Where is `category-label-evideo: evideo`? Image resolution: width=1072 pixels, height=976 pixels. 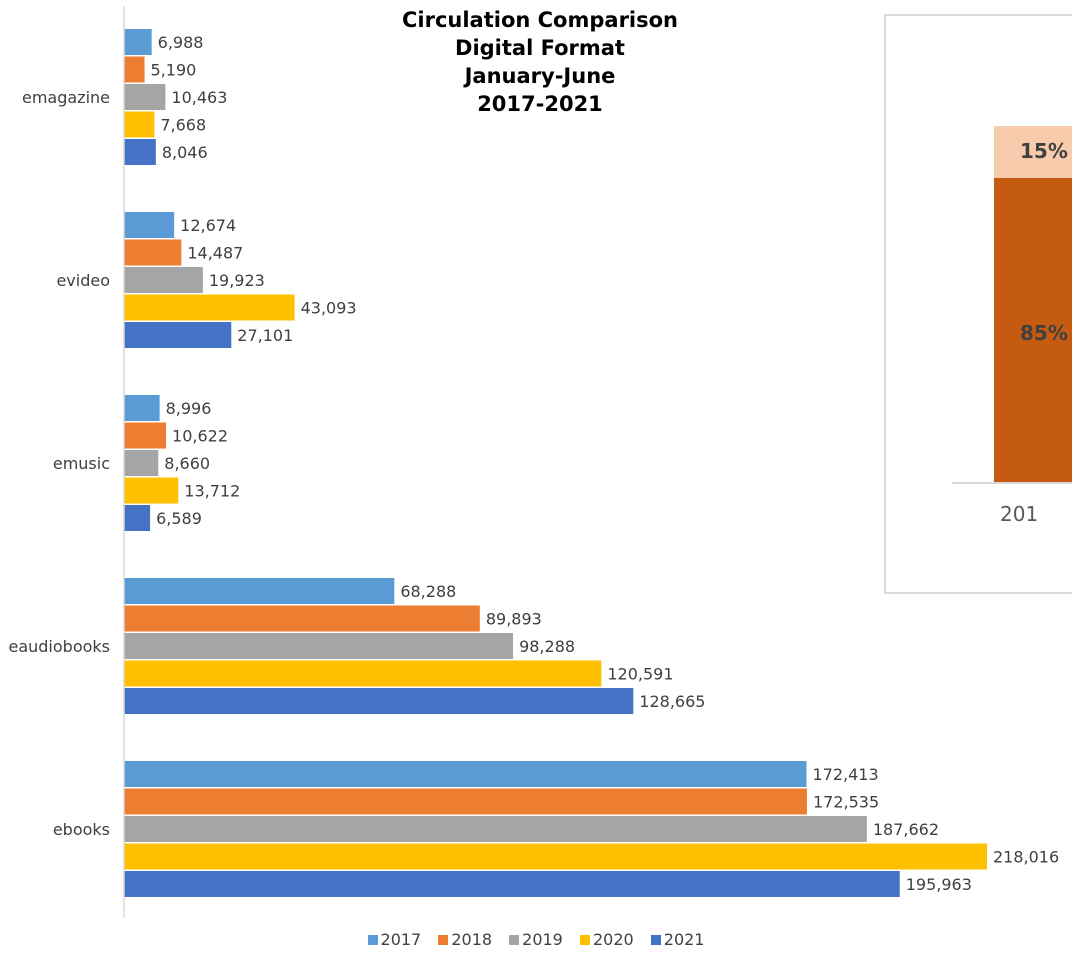 category-label-evideo: evideo is located at coordinates (83, 280).